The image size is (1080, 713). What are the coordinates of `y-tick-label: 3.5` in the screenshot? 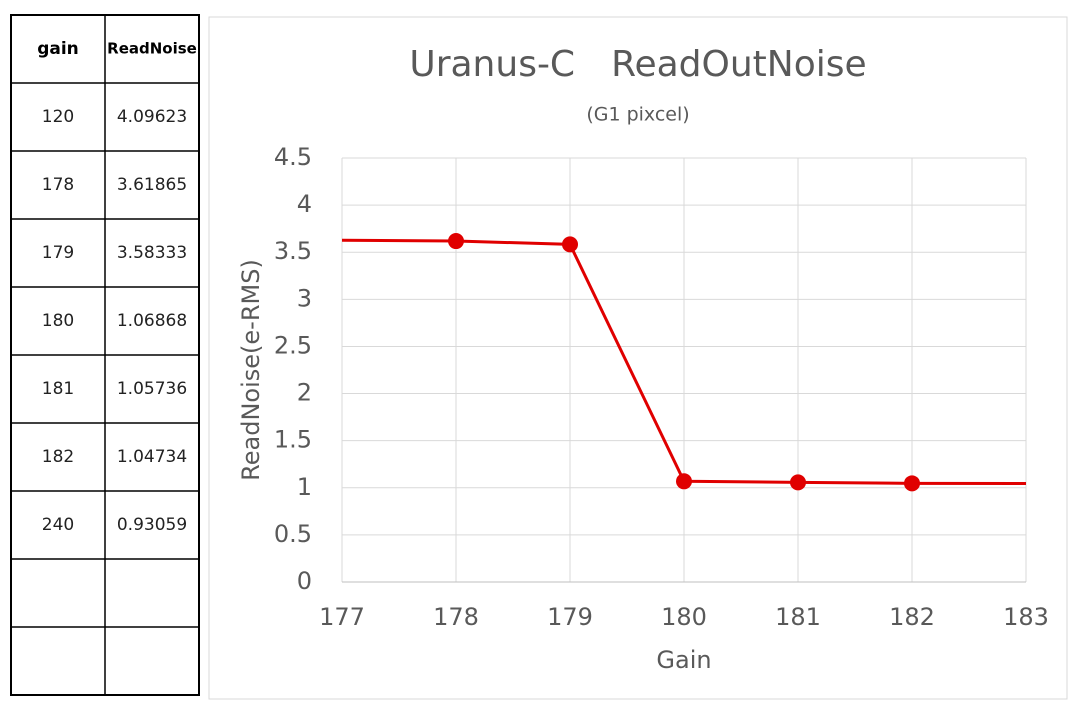 It's located at (293, 251).